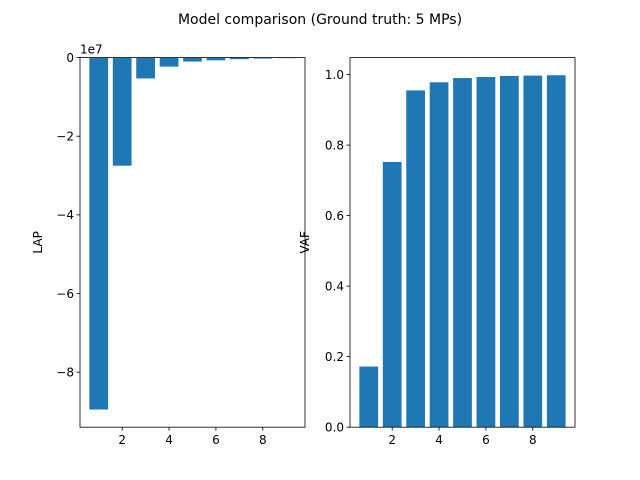  What do you see at coordinates (334, 75) in the screenshot?
I see `y-tick-label: 1.0` at bounding box center [334, 75].